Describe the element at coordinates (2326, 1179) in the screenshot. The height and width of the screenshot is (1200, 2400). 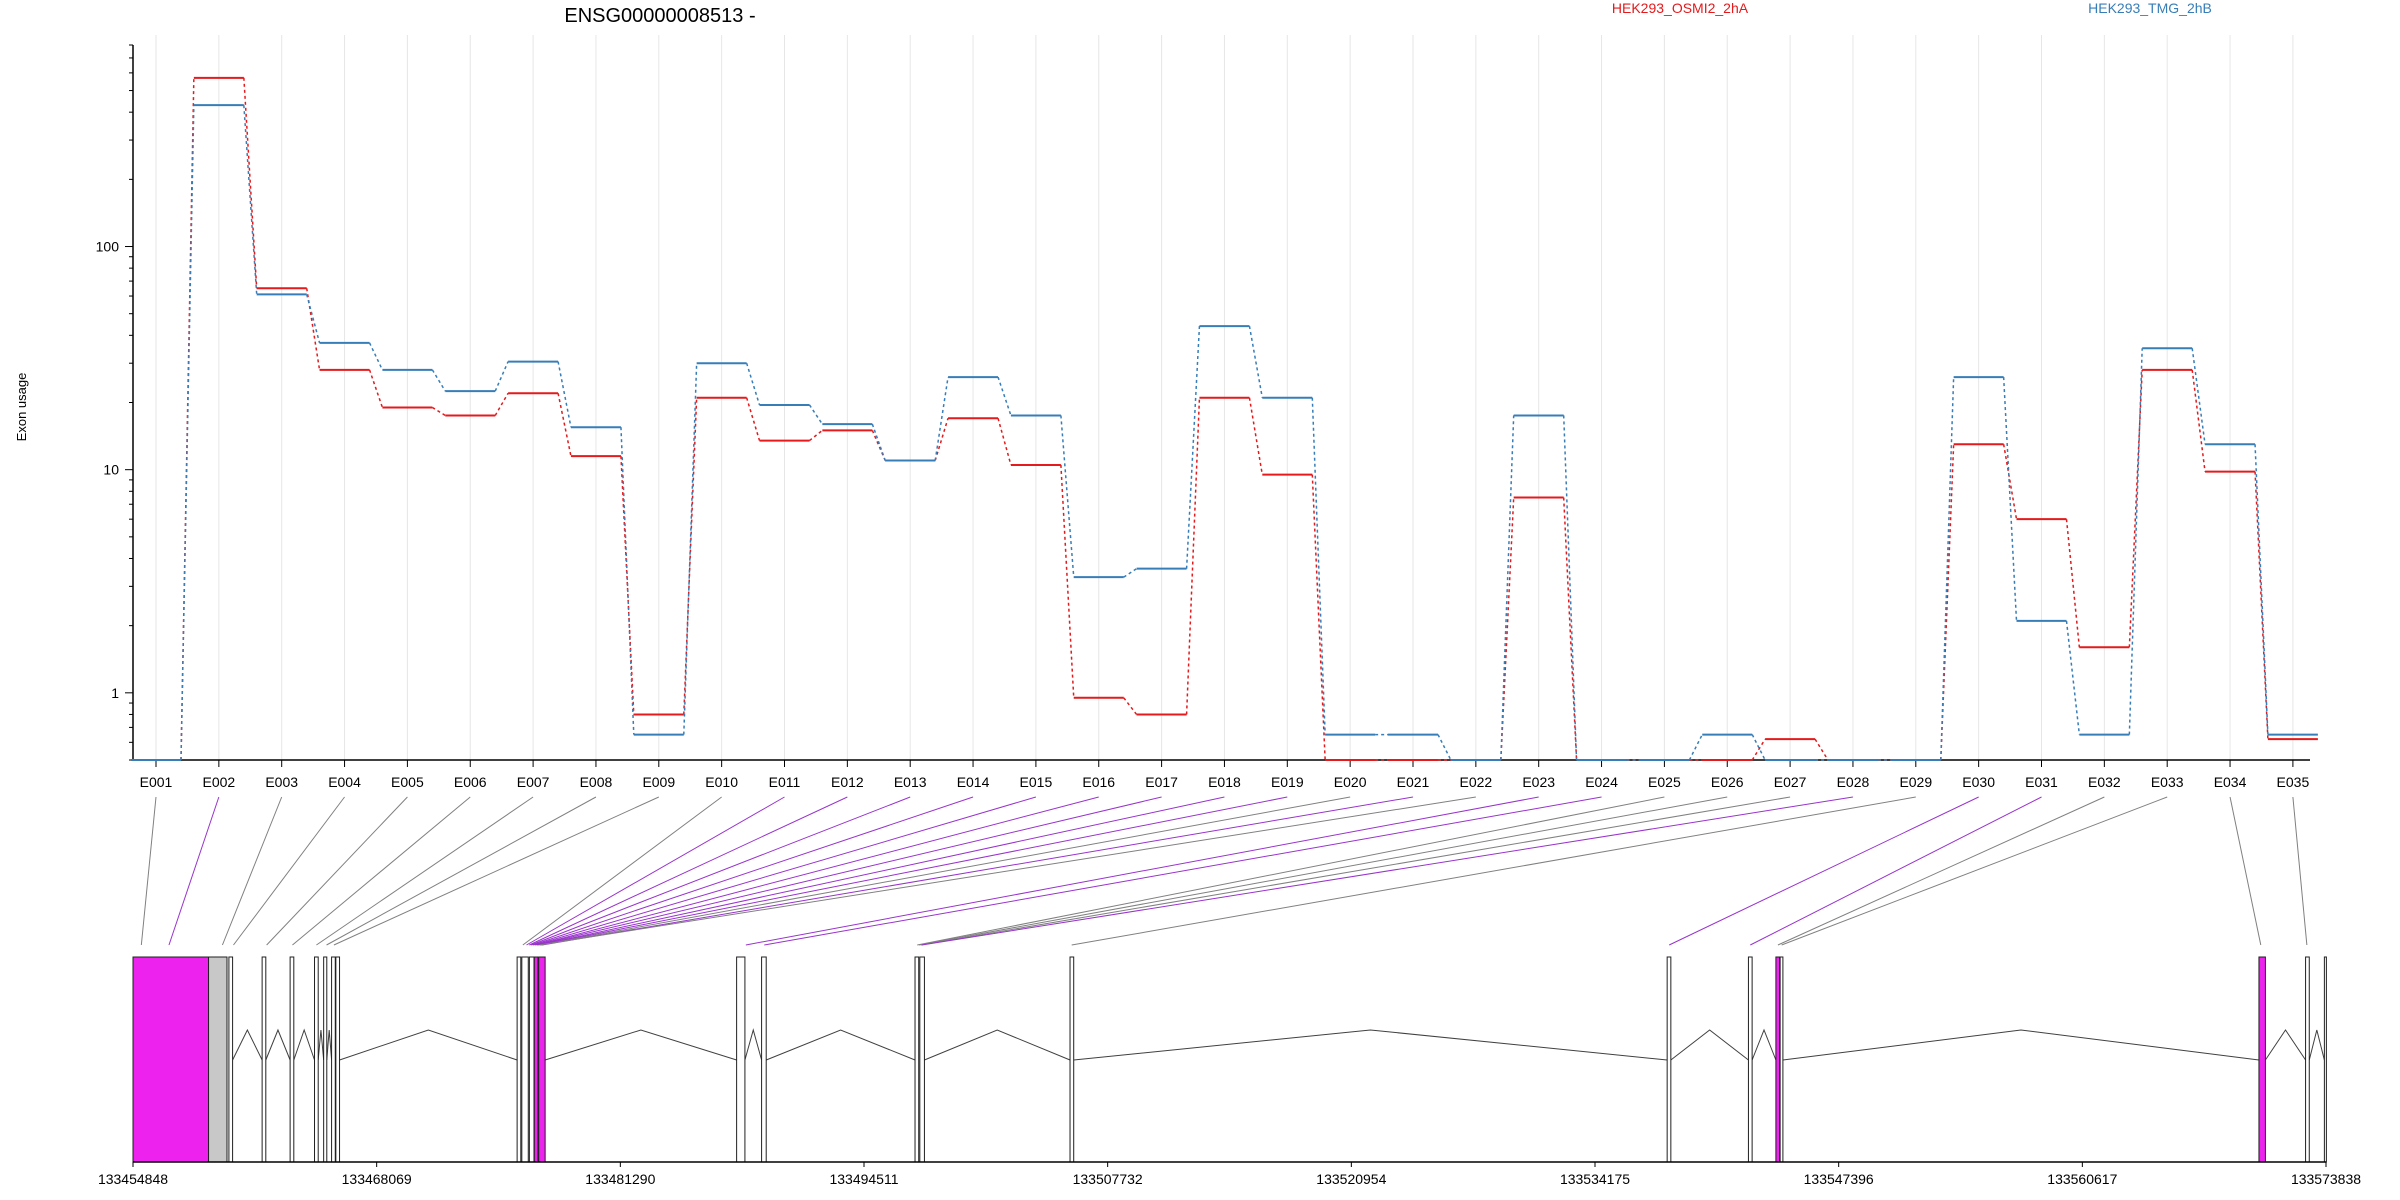
I see `coord-tick-label: 133573838` at that location.